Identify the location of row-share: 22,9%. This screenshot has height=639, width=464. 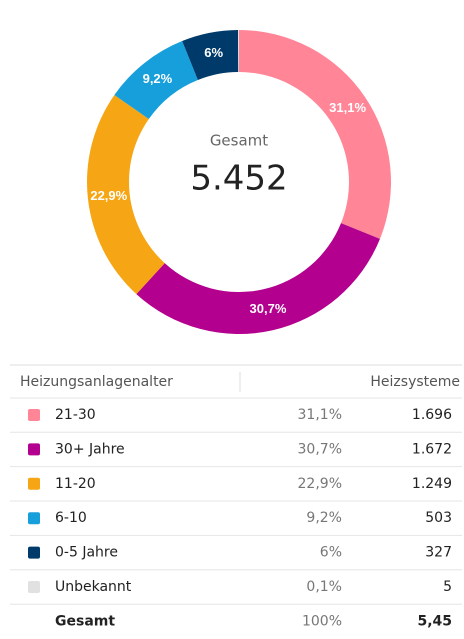
(320, 484).